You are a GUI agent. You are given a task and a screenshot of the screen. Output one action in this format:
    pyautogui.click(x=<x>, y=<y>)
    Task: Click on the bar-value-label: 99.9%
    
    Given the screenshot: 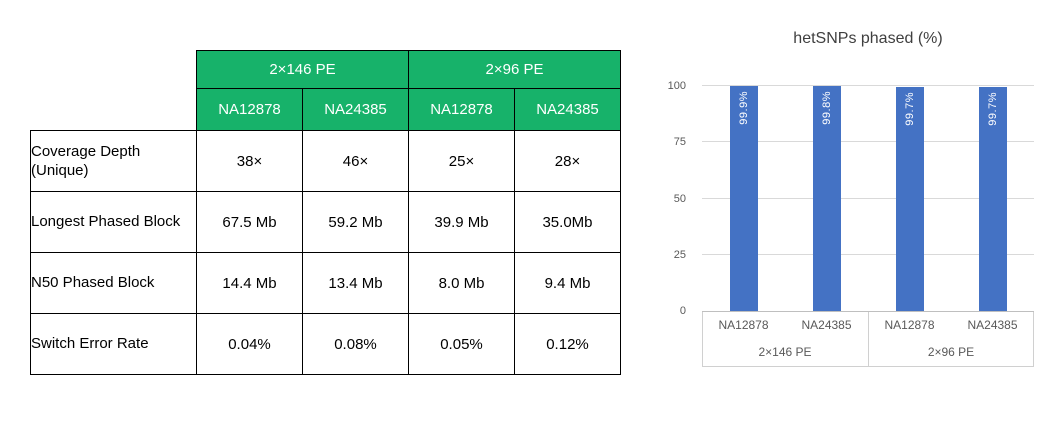 What is the action you would take?
    pyautogui.click(x=743, y=108)
    